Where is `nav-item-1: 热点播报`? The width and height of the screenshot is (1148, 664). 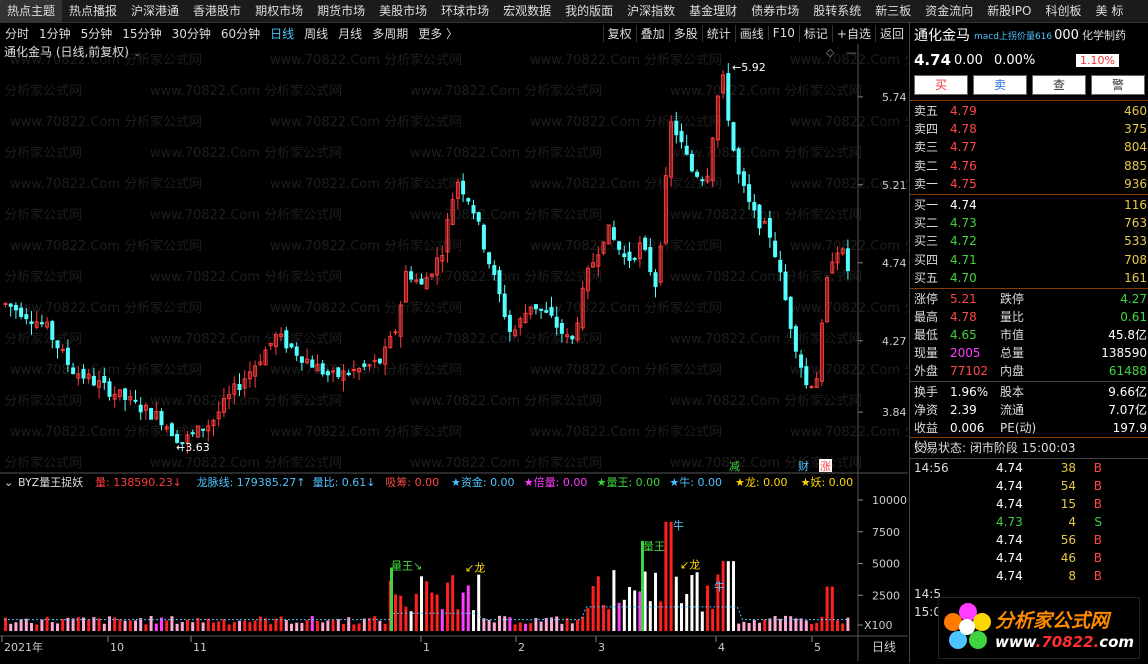
nav-item-1: 热点播报 is located at coordinates (93, 11).